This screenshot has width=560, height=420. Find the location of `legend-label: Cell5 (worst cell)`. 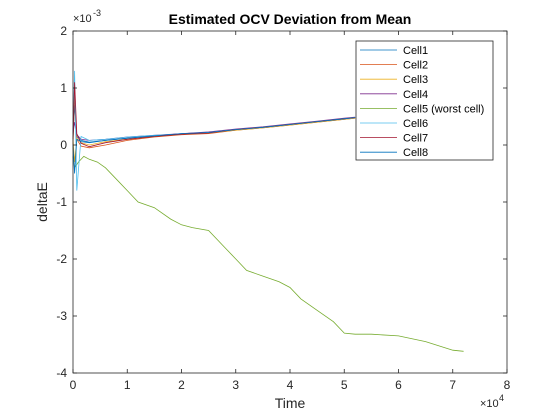

legend-label: Cell5 (worst cell) is located at coordinates (443, 109).